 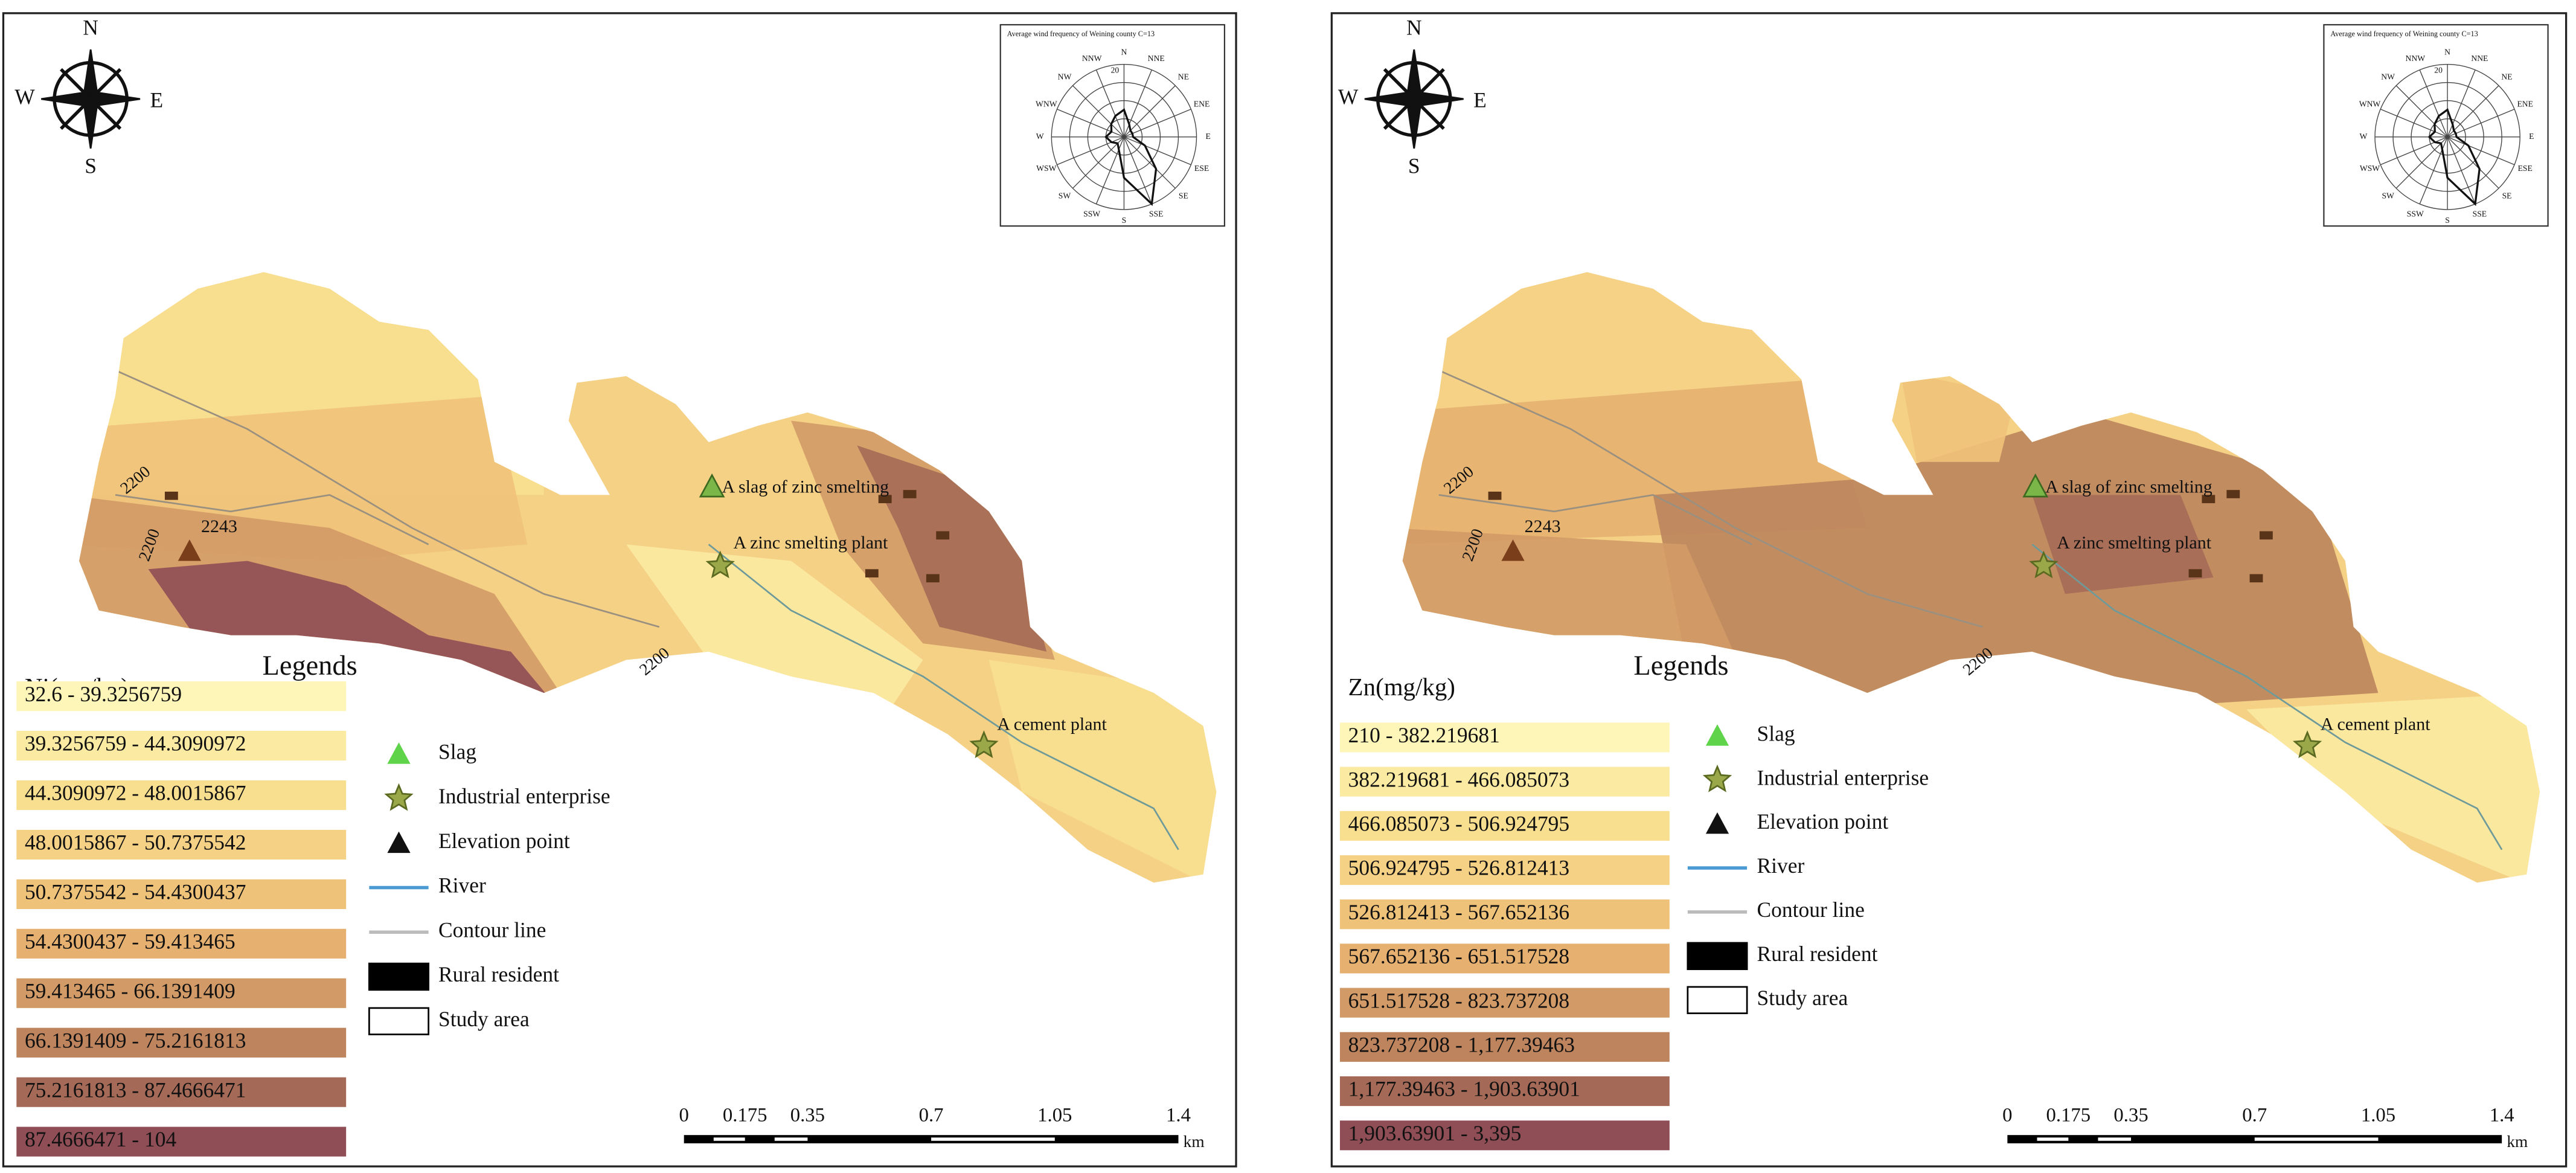 I want to click on legend-class: 382.219681 - 466.085073, so click(x=1459, y=779).